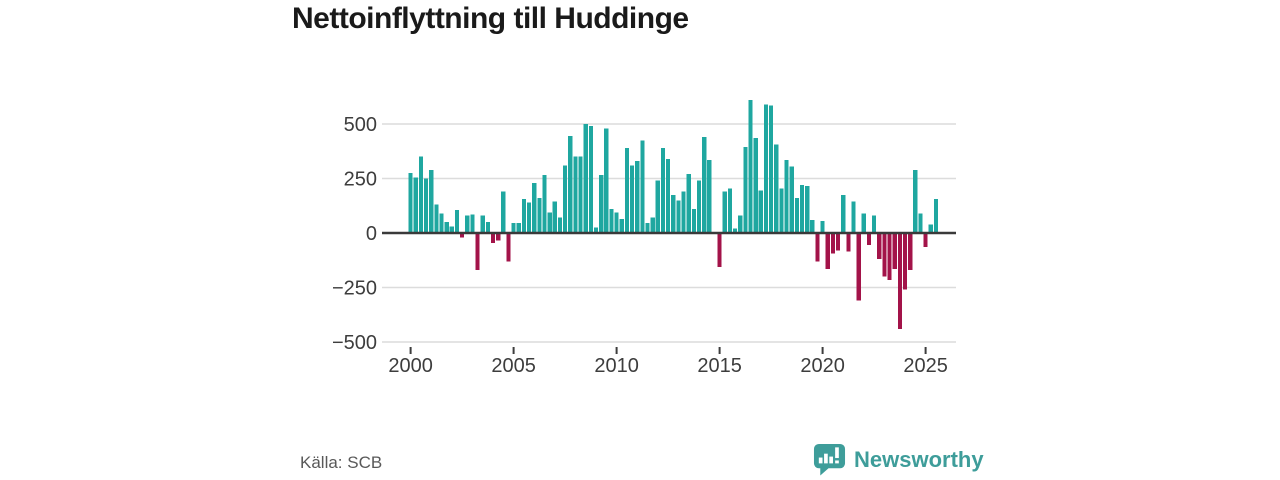  I want to click on bar-2018-Q3, so click(791, 199).